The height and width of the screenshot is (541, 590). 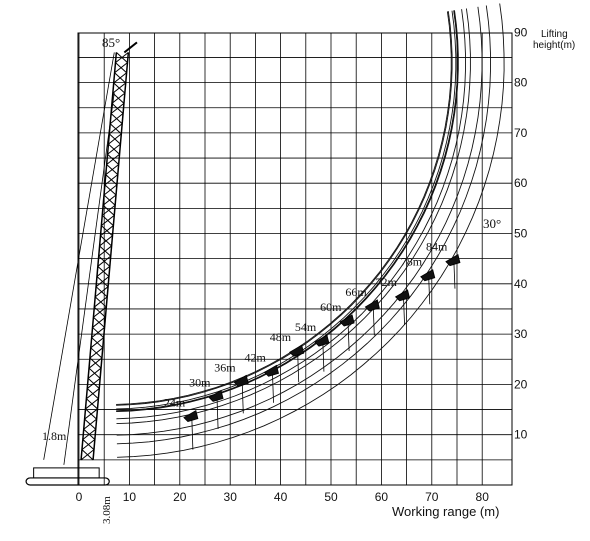 What do you see at coordinates (554, 34) in the screenshot?
I see `y-axis-label-line1: Lifting` at bounding box center [554, 34].